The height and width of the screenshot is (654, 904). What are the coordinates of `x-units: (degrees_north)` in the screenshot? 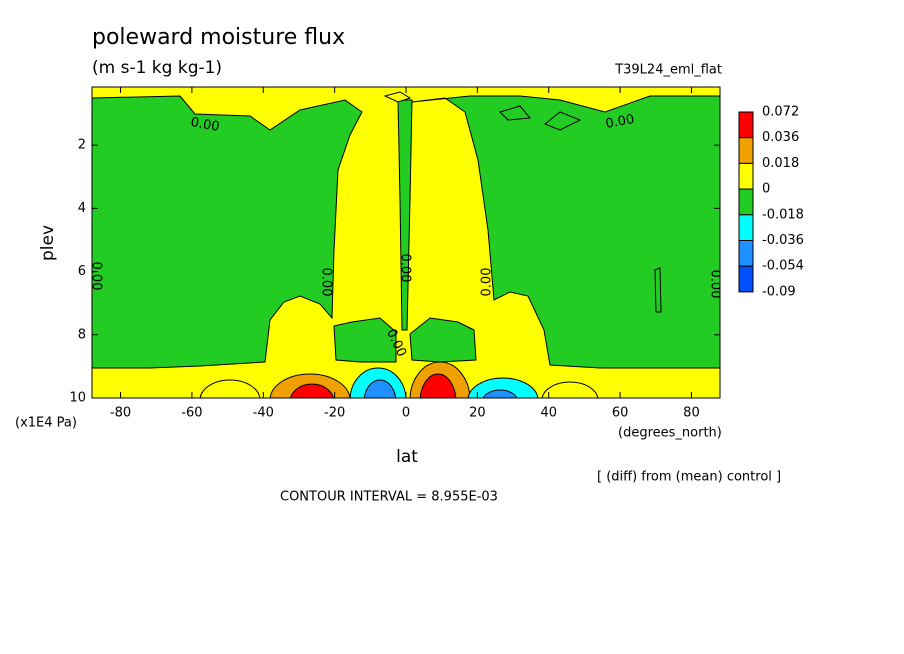 It's located at (670, 433).